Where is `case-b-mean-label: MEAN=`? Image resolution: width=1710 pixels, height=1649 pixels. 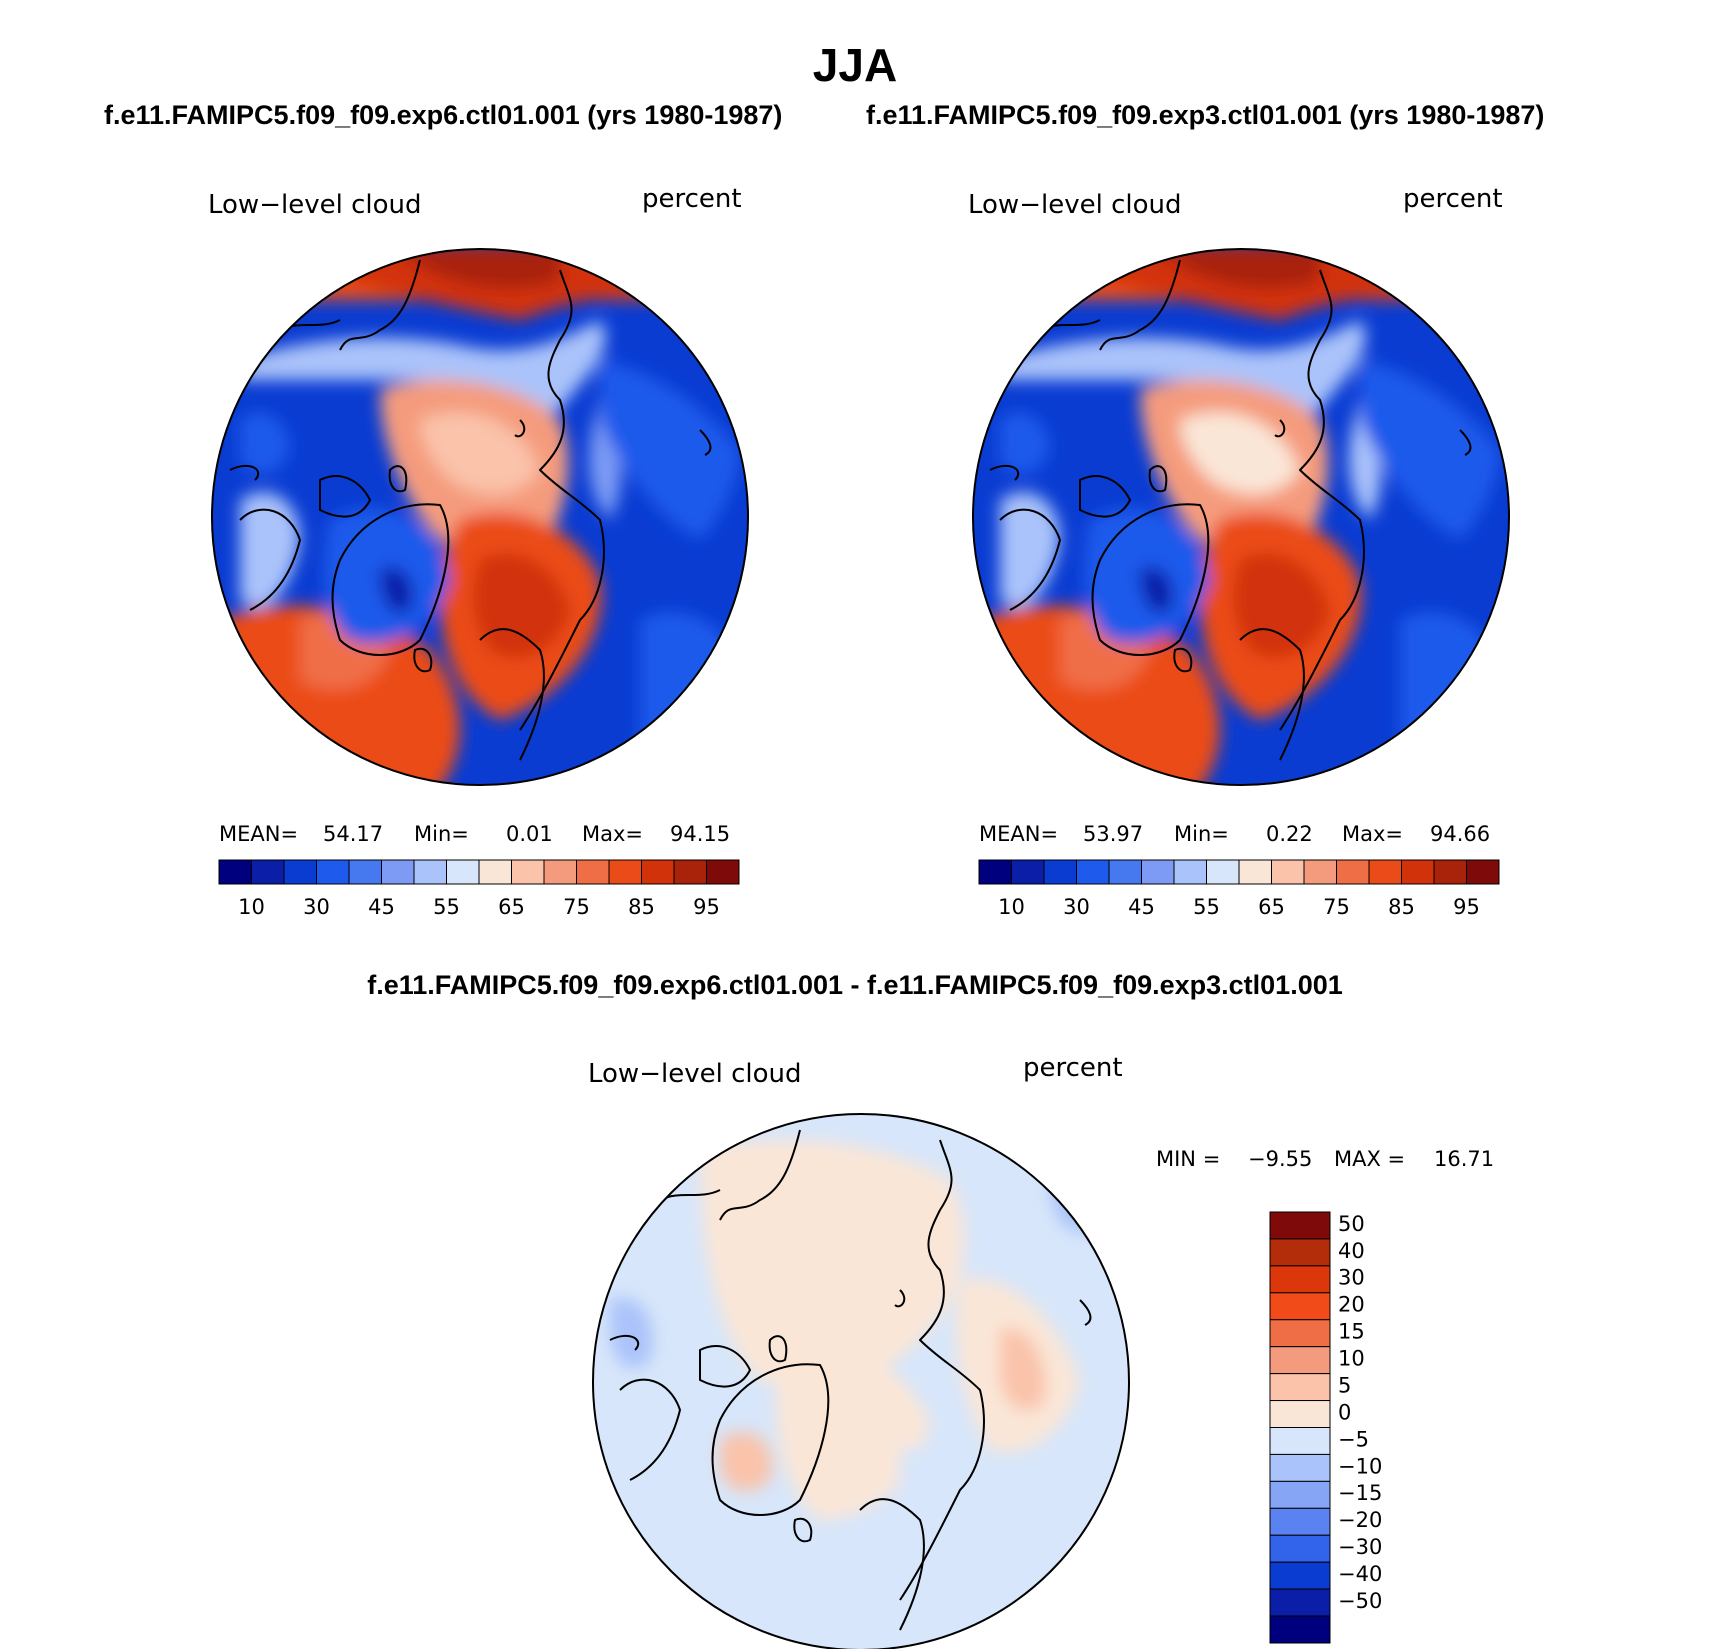
case-b-mean-label: MEAN= is located at coordinates (1019, 834).